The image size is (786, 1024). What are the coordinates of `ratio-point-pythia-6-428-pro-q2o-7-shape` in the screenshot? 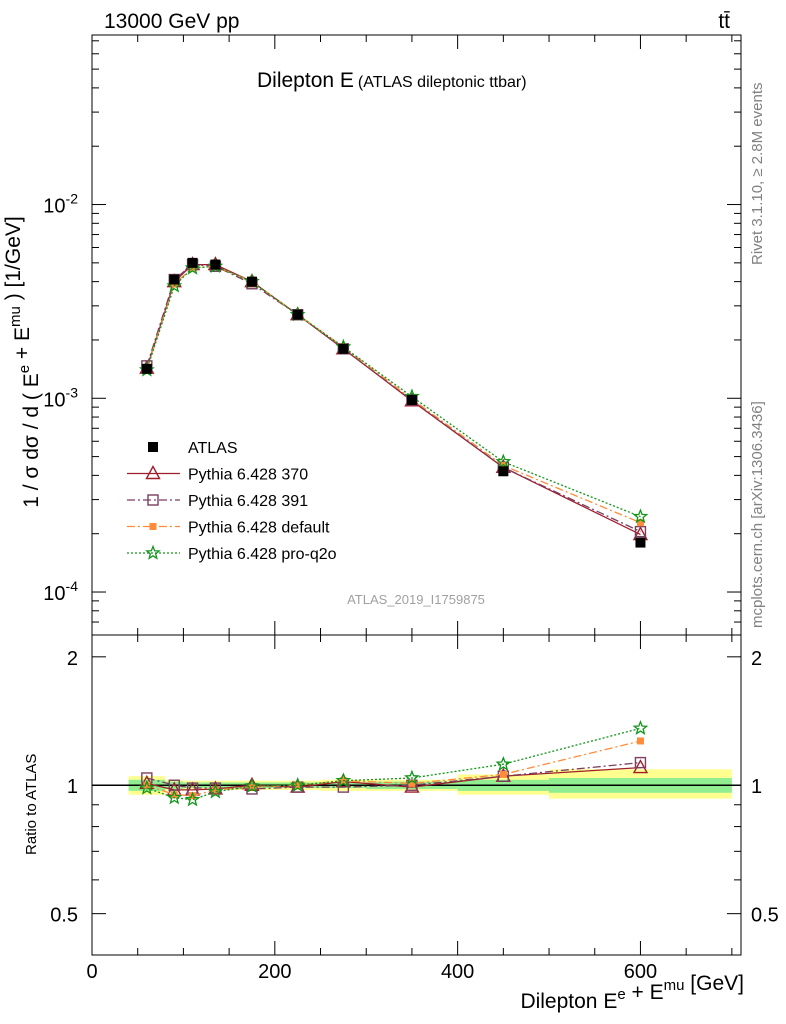 It's located at (412, 777).